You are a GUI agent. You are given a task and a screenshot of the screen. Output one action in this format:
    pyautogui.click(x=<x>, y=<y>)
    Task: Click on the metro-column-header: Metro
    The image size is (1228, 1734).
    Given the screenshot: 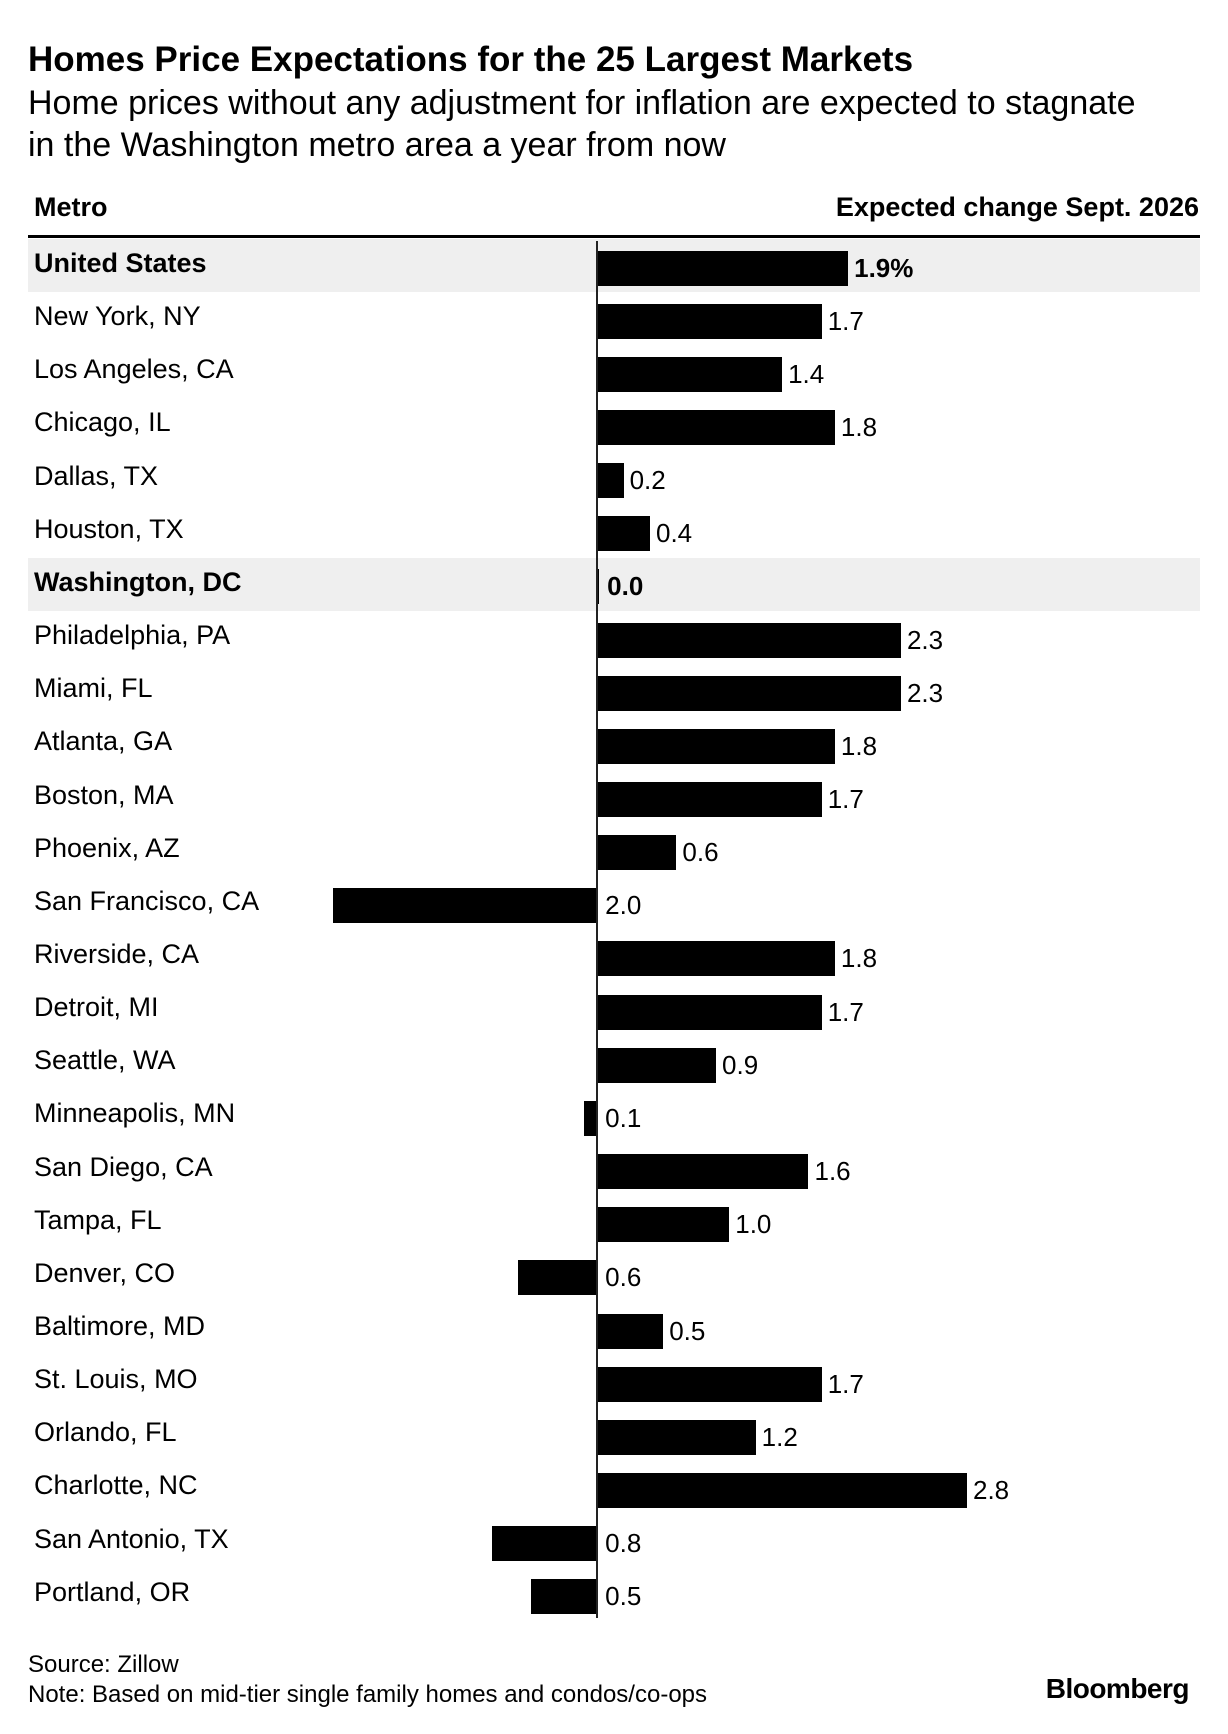 What is the action you would take?
    pyautogui.click(x=71, y=207)
    